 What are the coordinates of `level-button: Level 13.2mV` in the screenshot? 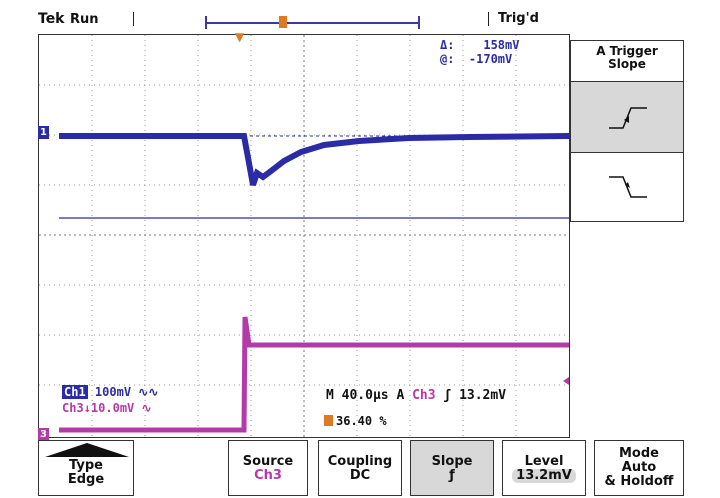 It's located at (544, 468).